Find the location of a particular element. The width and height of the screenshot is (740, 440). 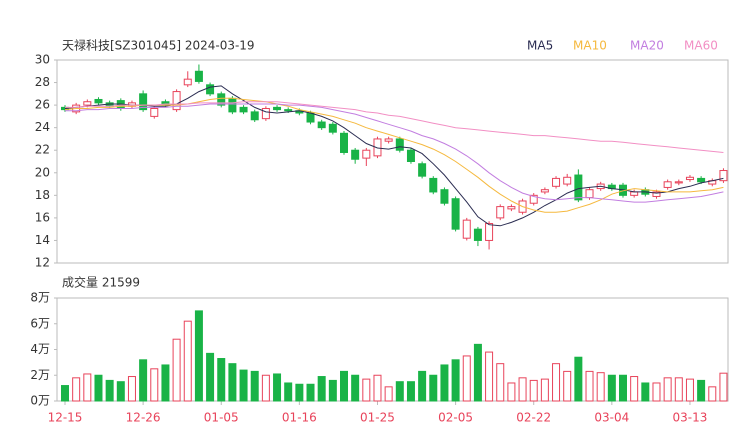

legend-entry: MA20 is located at coordinates (647, 46).